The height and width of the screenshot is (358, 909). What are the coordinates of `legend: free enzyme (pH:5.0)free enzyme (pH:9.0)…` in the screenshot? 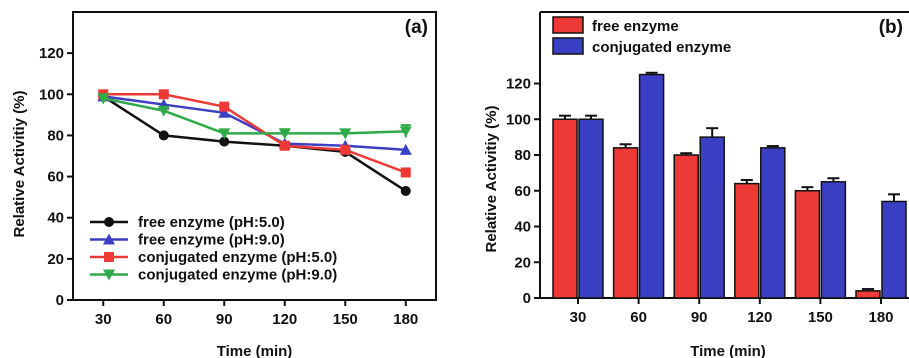 It's located at (213, 249).